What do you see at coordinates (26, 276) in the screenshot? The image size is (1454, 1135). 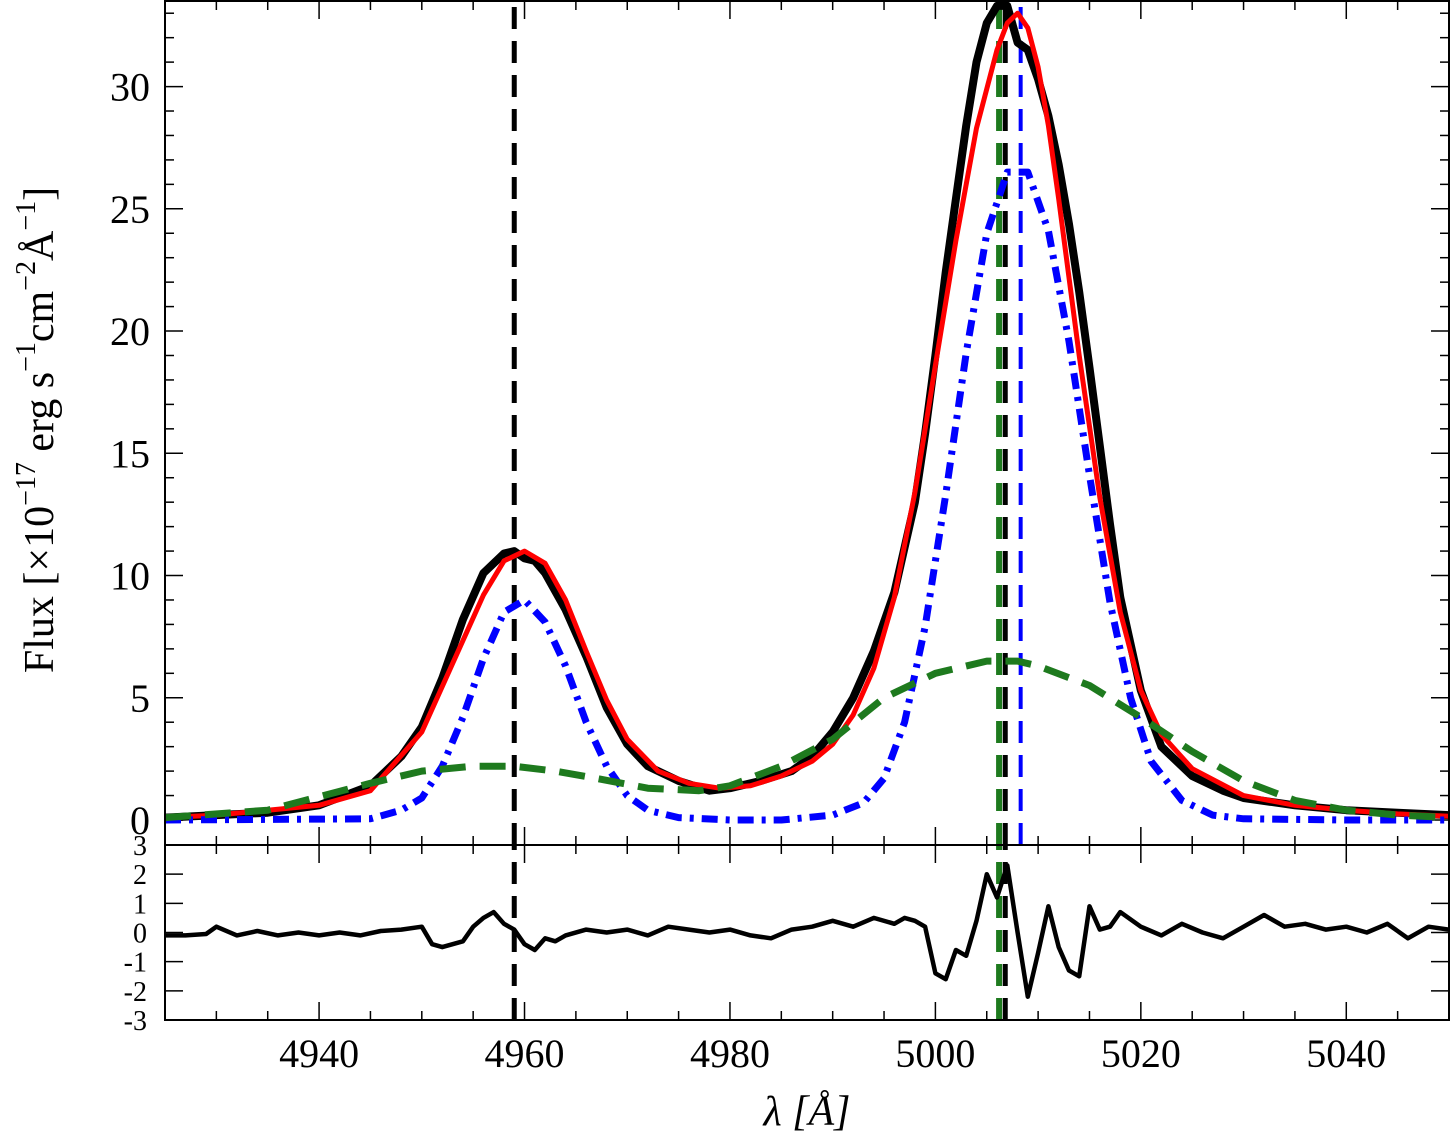 I see `y-axis-title-exp-3: −2` at bounding box center [26, 276].